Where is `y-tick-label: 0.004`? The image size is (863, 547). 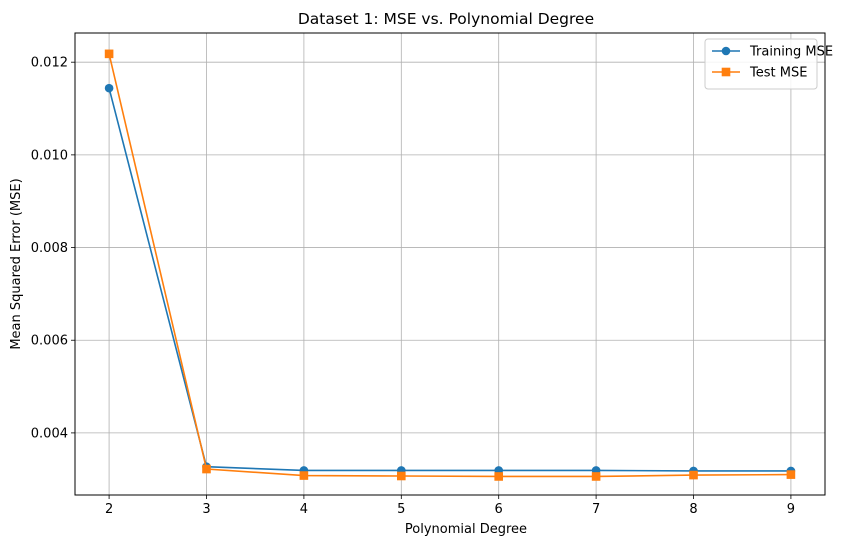
y-tick-label: 0.004 is located at coordinates (49, 433).